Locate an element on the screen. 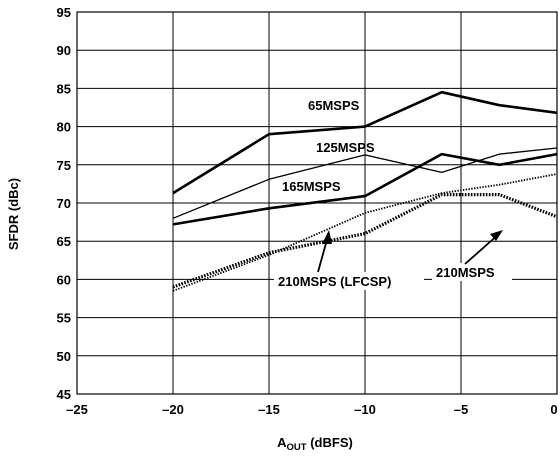 This screenshot has width=560, height=456. arrow-210msps-lfcsp-head is located at coordinates (327, 237).